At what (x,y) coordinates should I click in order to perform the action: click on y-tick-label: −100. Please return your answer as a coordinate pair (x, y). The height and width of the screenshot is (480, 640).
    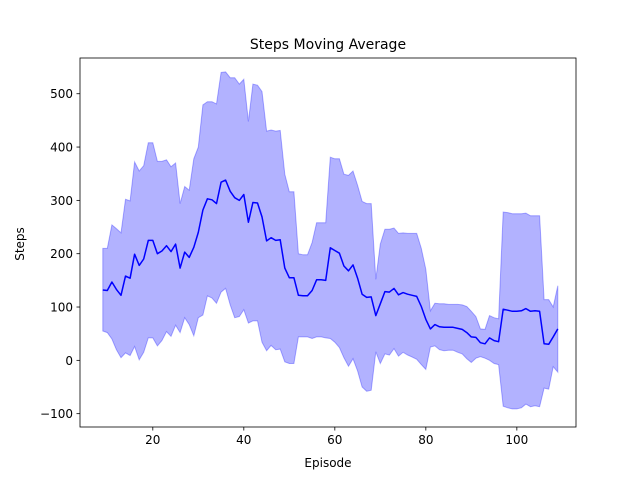
    Looking at the image, I should click on (56, 414).